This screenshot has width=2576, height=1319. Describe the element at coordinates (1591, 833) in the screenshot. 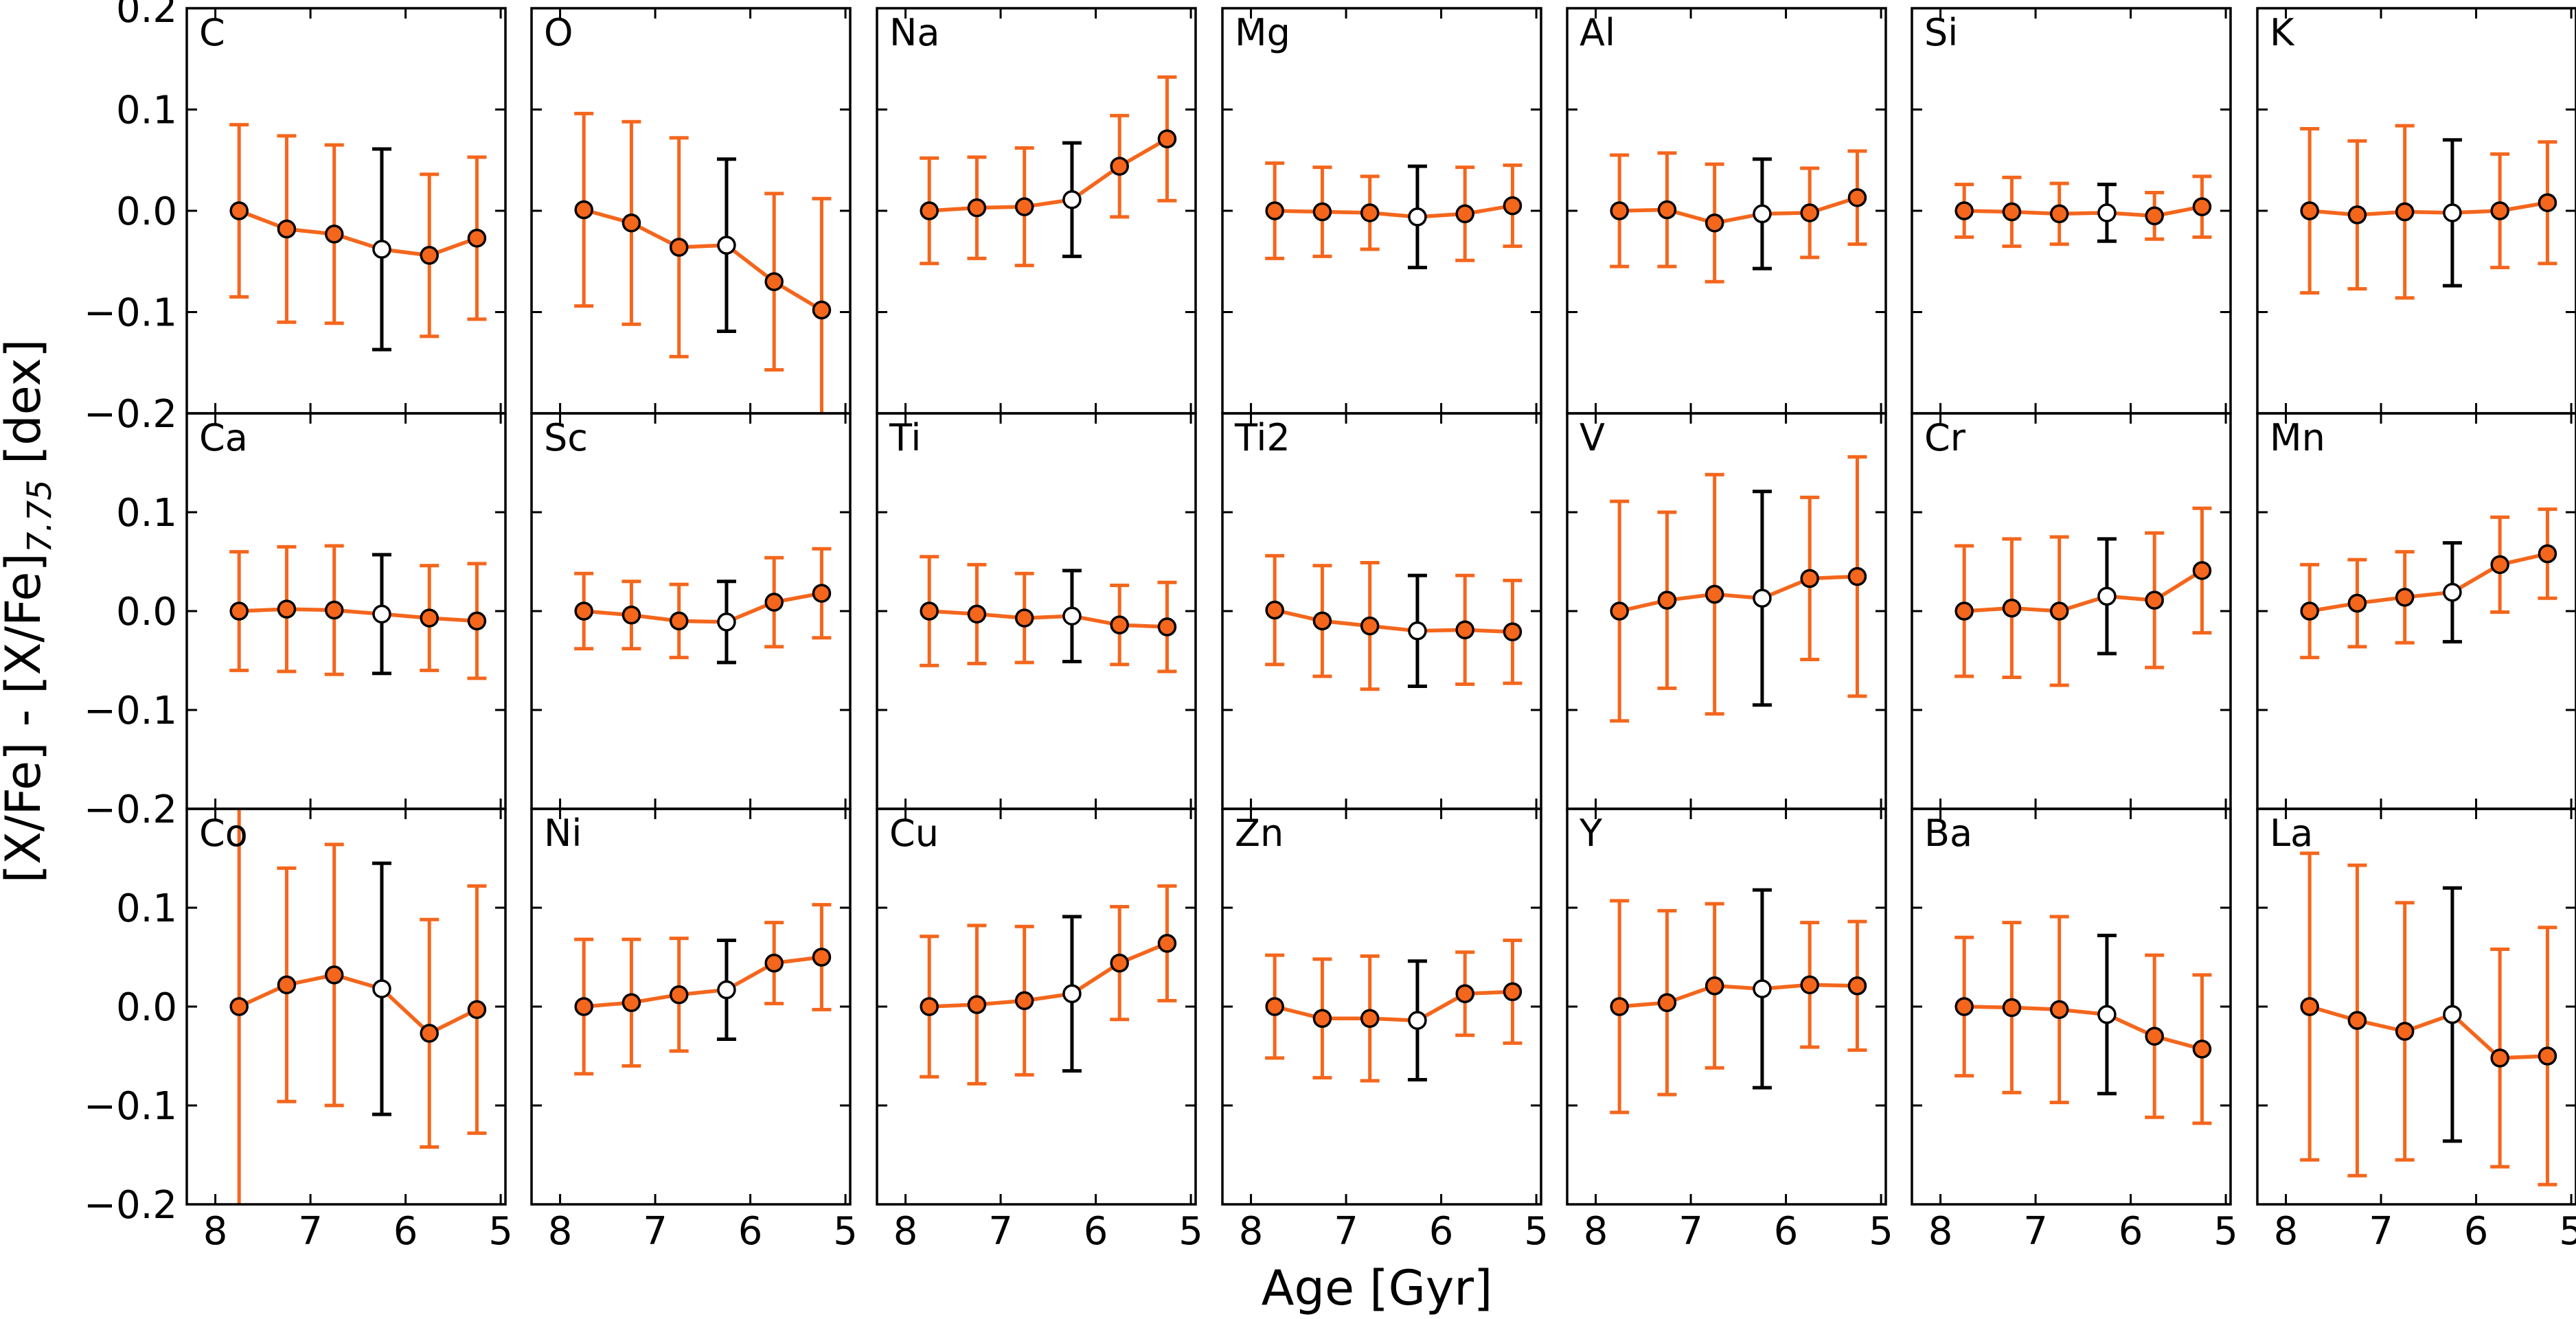

I see `panel-element-label: Y` at that location.